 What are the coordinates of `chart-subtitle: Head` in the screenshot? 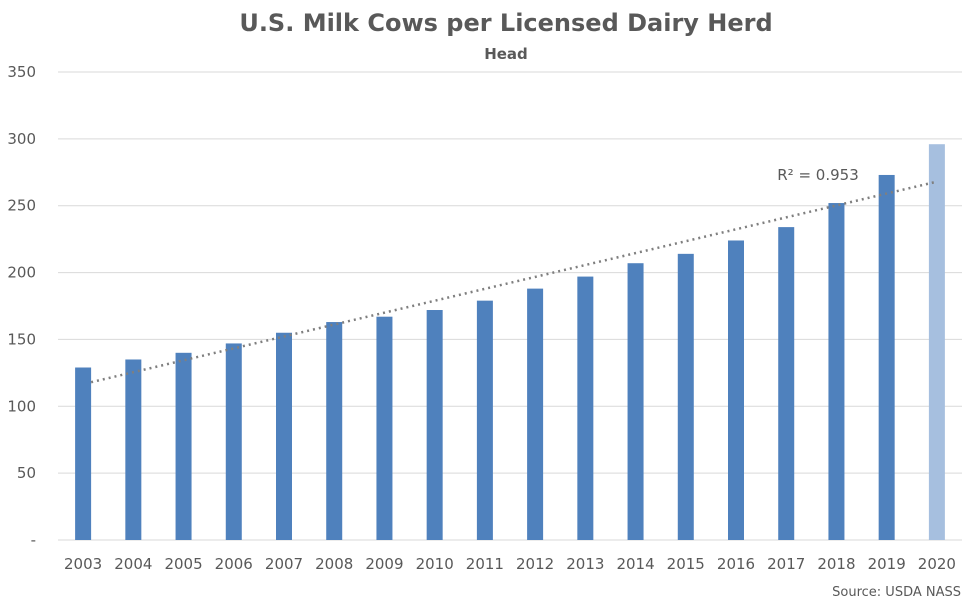 It's located at (506, 54).